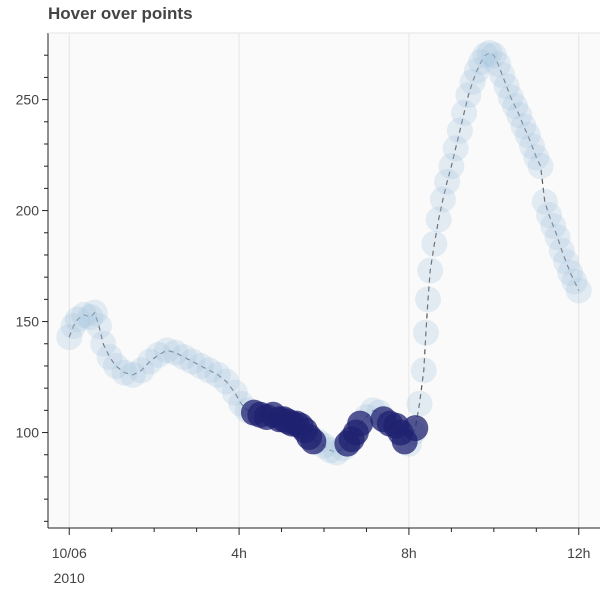 The height and width of the screenshot is (600, 600). What do you see at coordinates (120, 13) in the screenshot?
I see `chart-title: Hover over points` at bounding box center [120, 13].